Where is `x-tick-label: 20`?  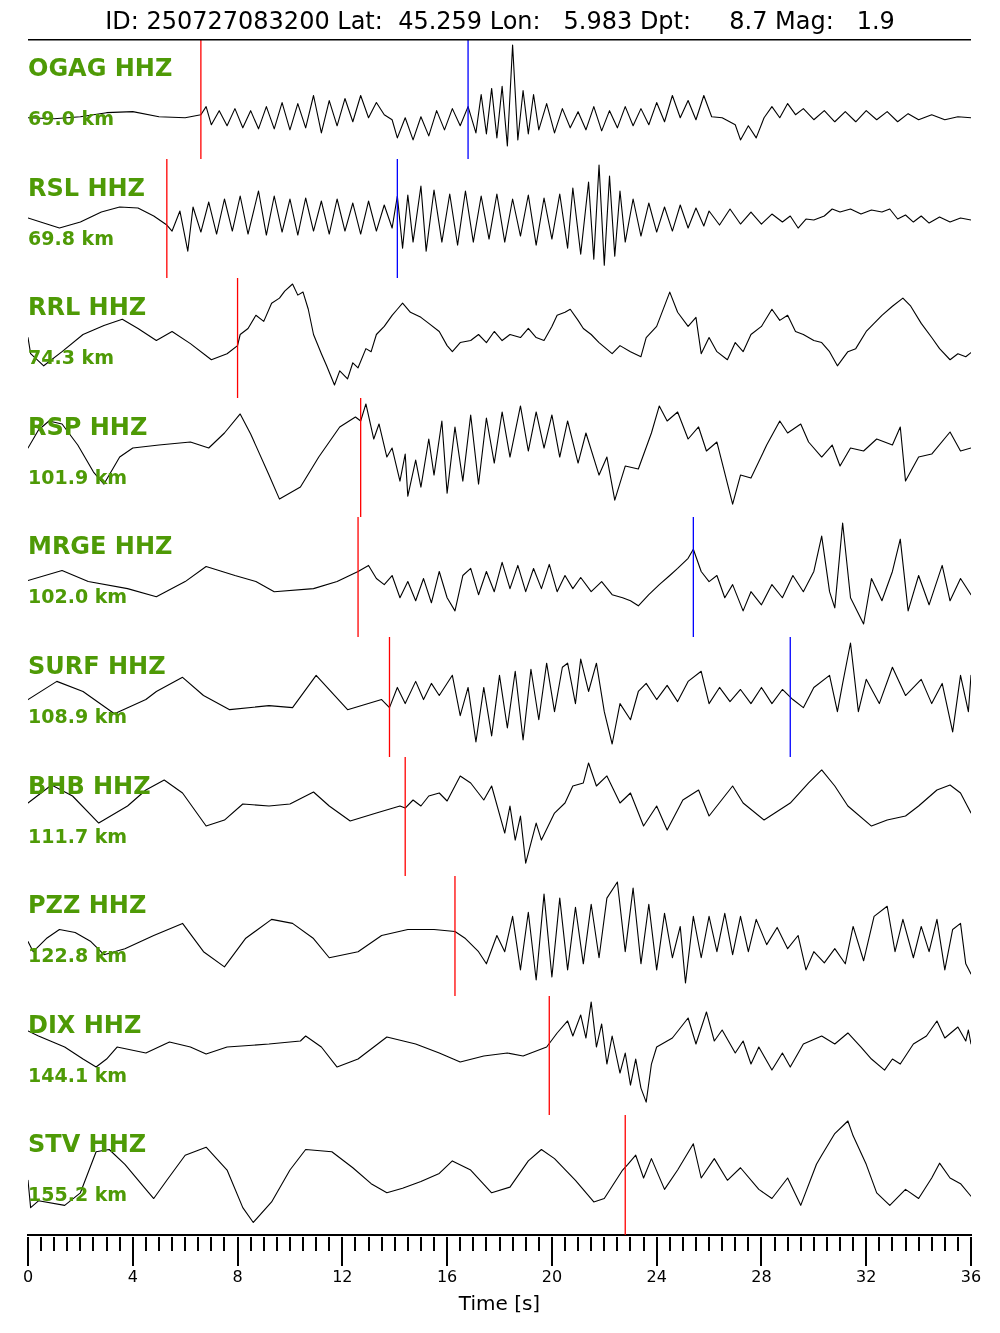 x-tick-label: 20 is located at coordinates (552, 1276).